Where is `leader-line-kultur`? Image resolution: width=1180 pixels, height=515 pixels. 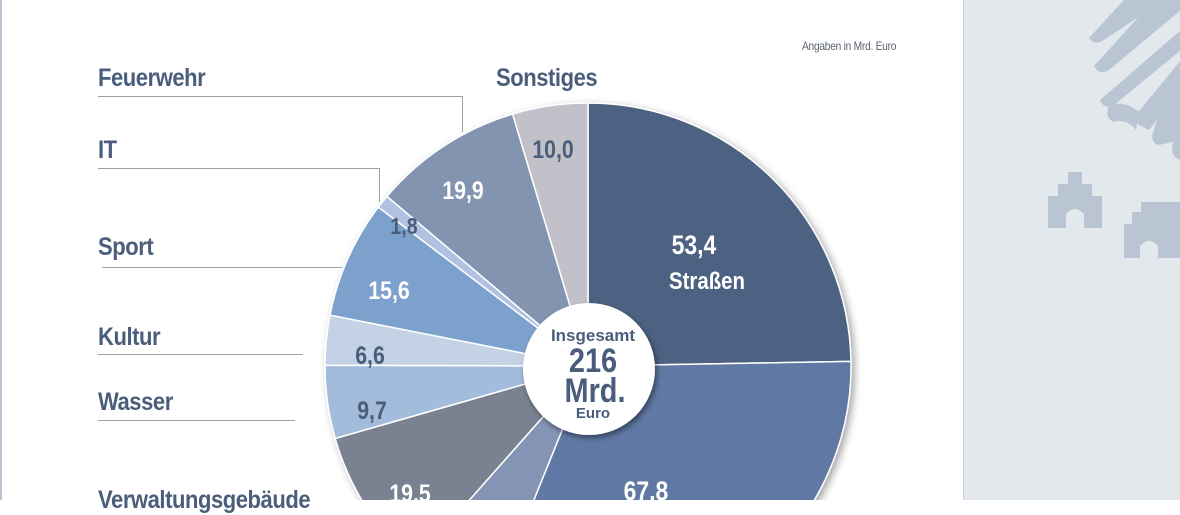
leader-line-kultur is located at coordinates (200, 354).